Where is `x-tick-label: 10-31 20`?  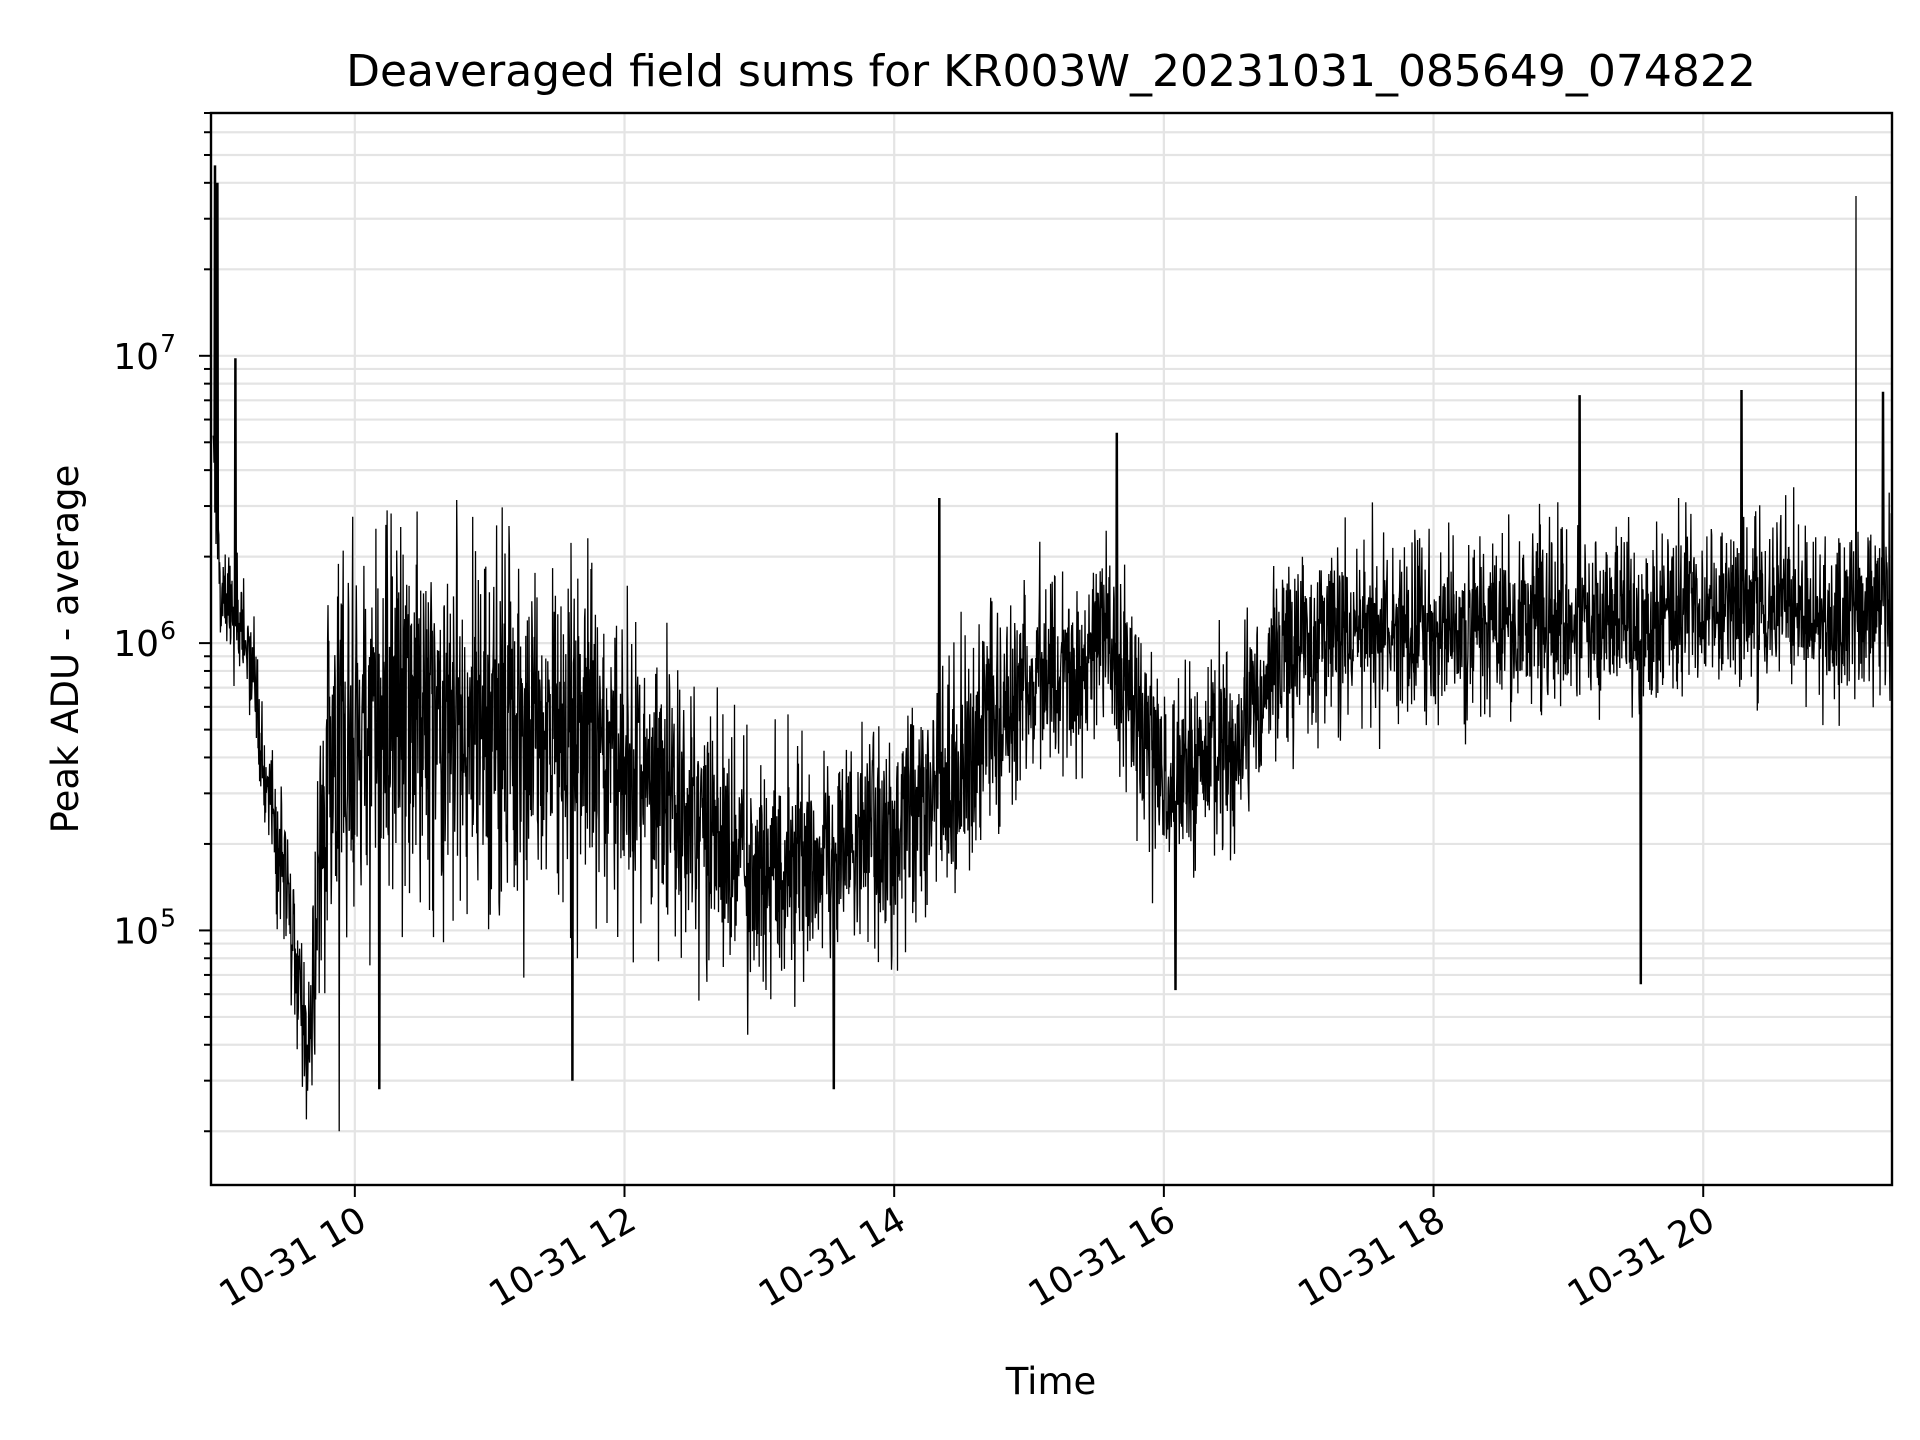 x-tick-label: 10-31 20 is located at coordinates (1641, 1257).